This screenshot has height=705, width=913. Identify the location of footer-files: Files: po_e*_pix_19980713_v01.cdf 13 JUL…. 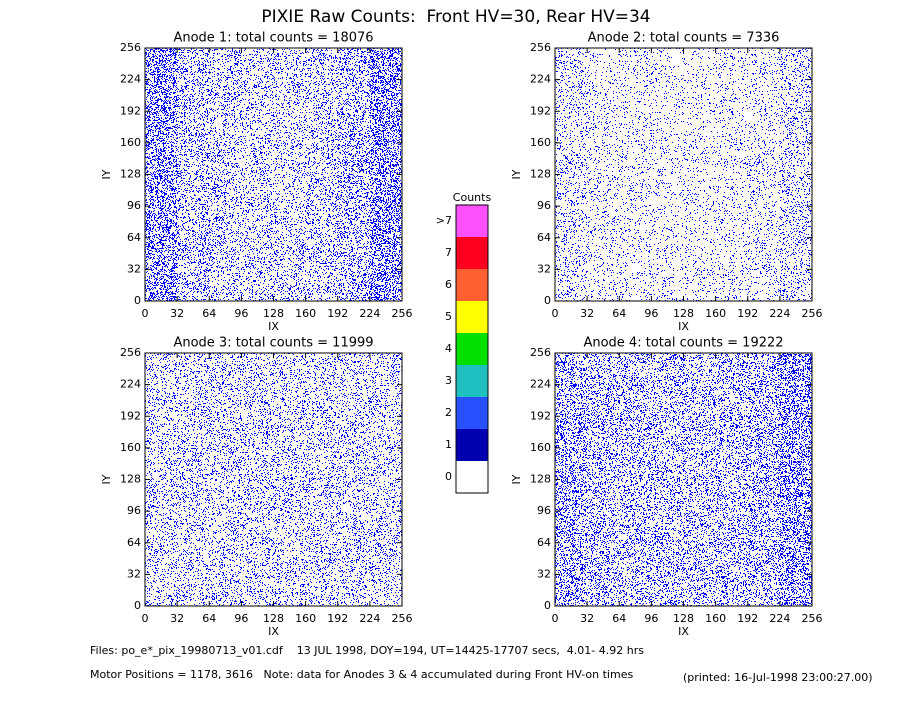
(367, 650).